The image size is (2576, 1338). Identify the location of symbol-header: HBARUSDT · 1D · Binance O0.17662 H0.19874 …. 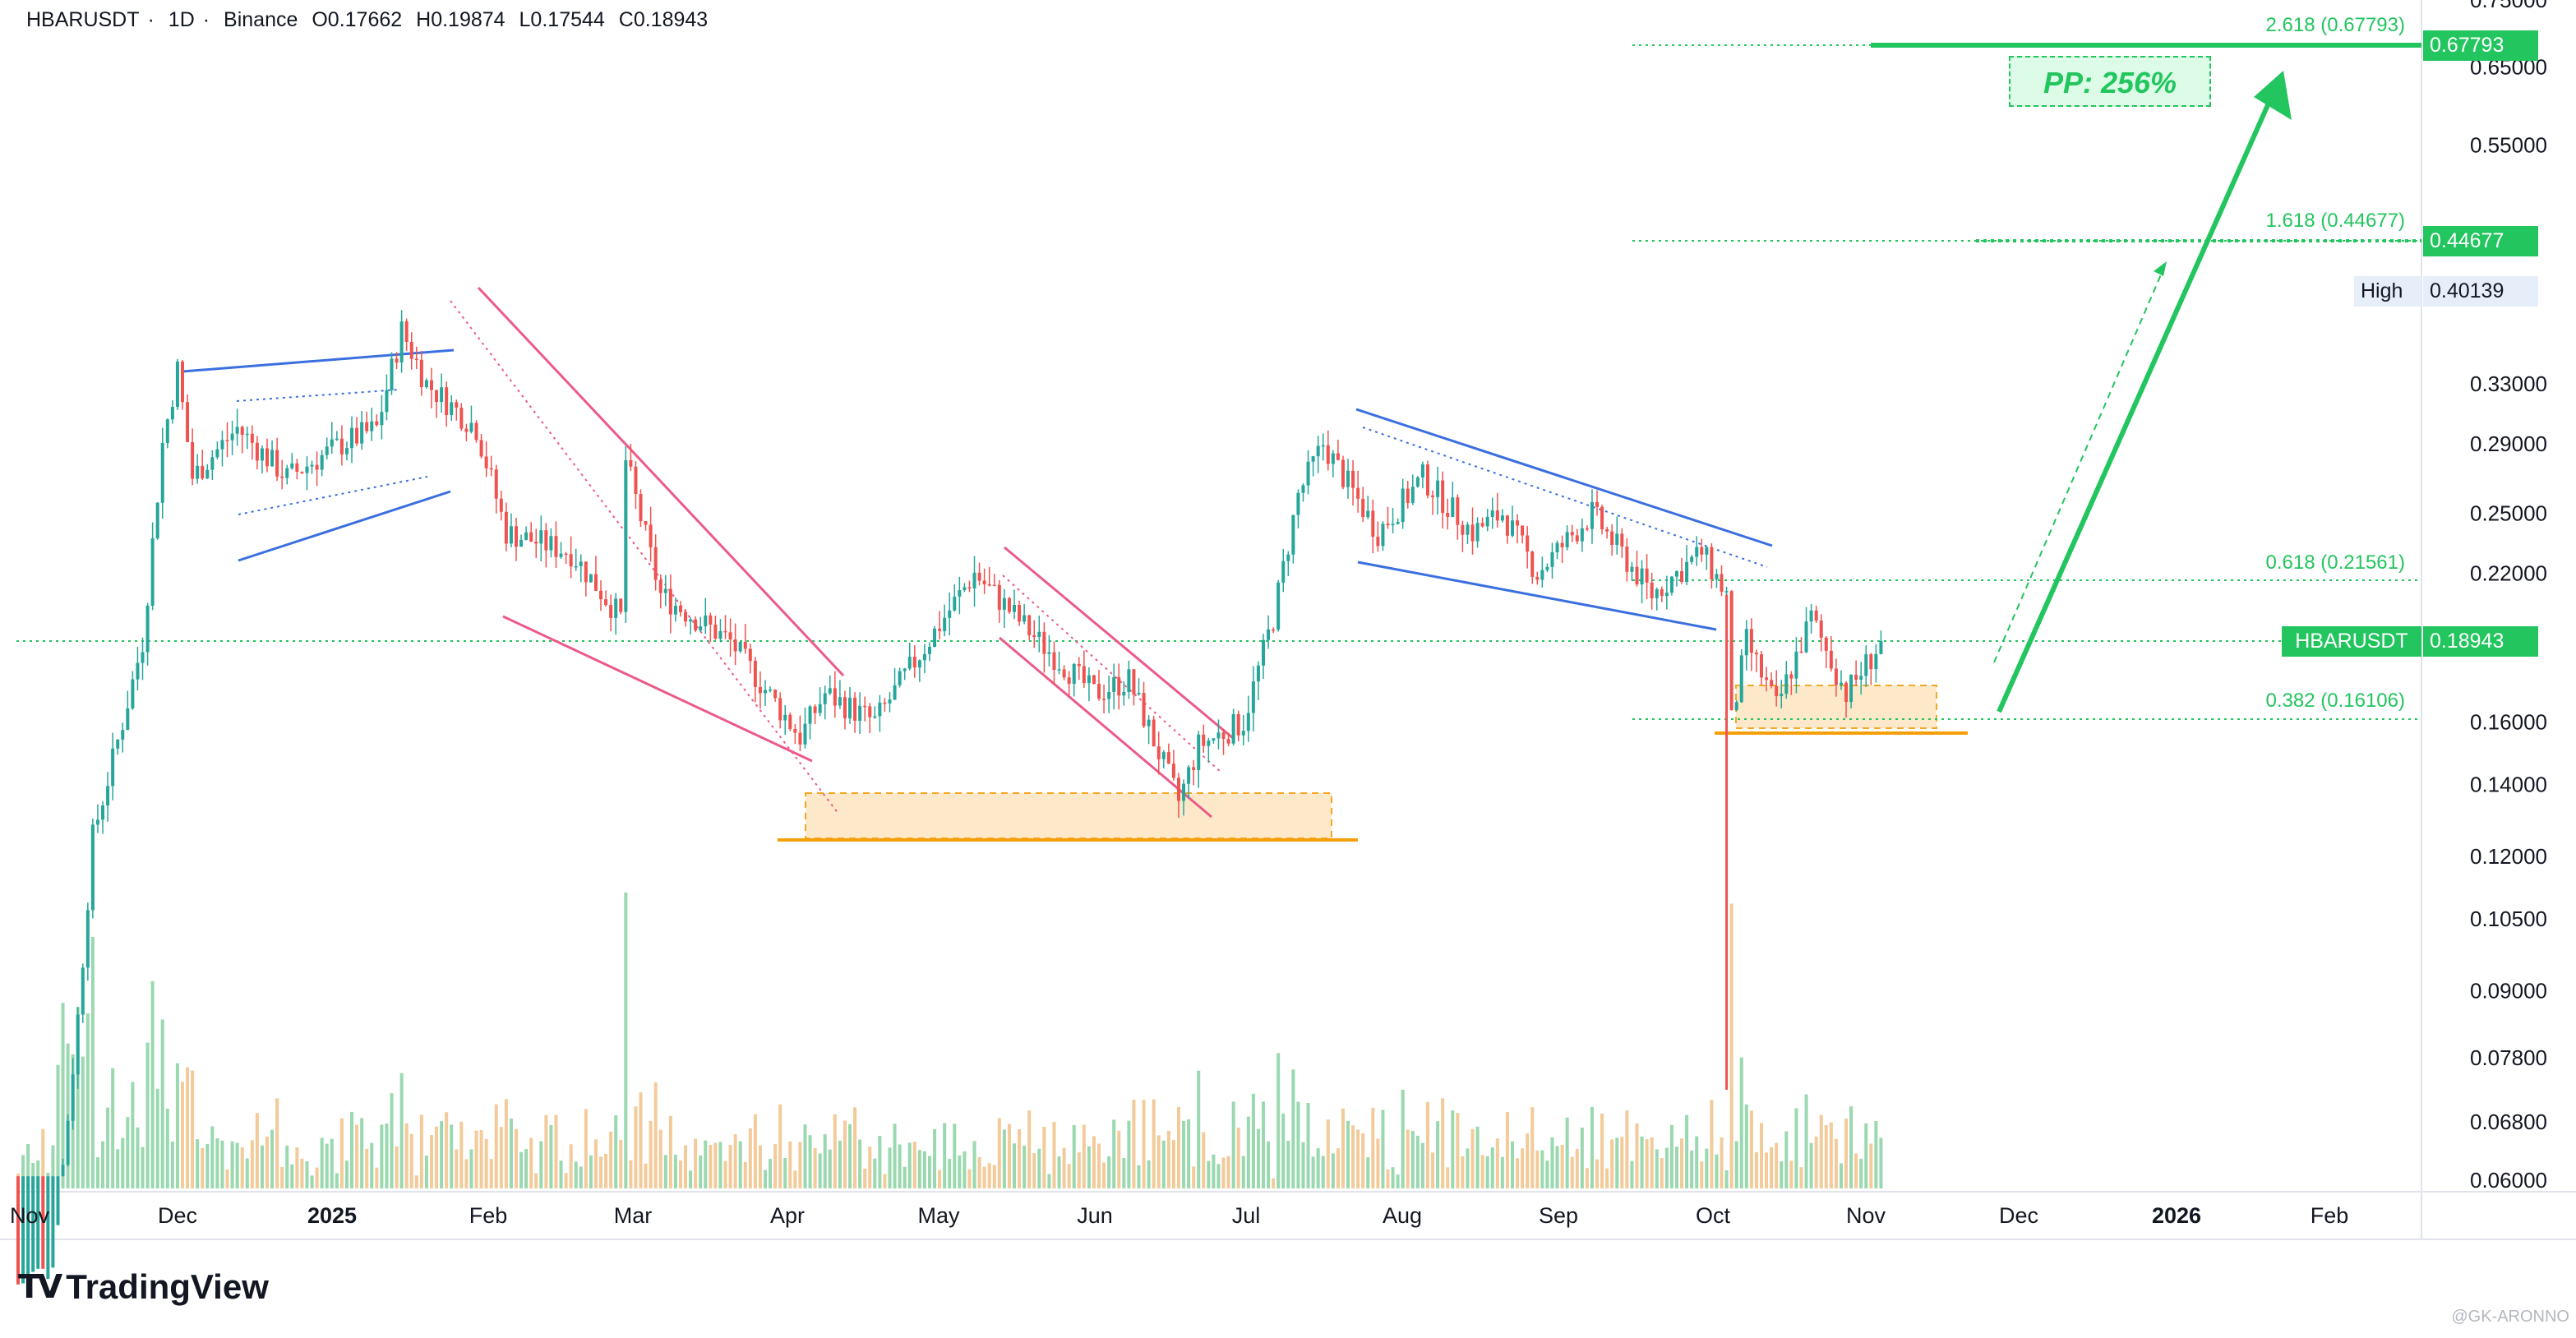
(368, 20).